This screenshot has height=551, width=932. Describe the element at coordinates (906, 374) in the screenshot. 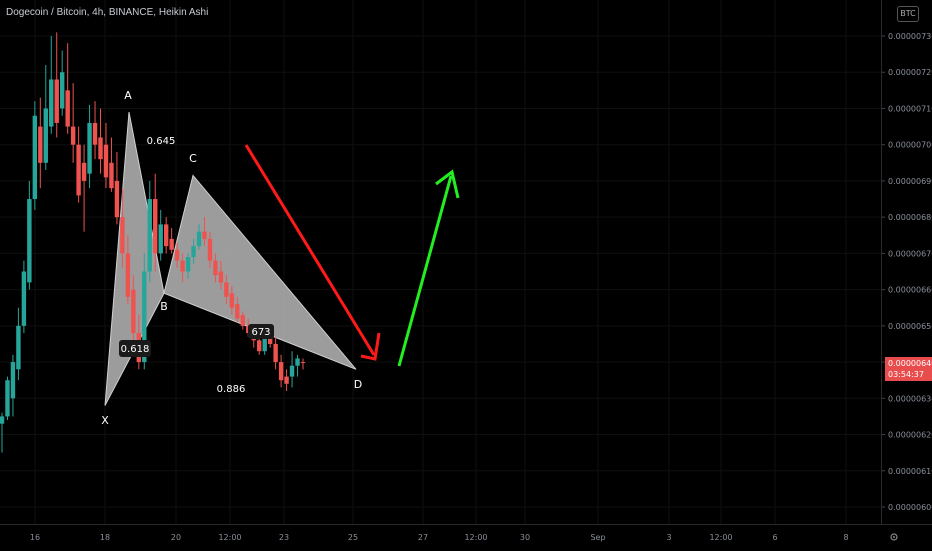

I see `bar-countdown: 03:54:37` at that location.